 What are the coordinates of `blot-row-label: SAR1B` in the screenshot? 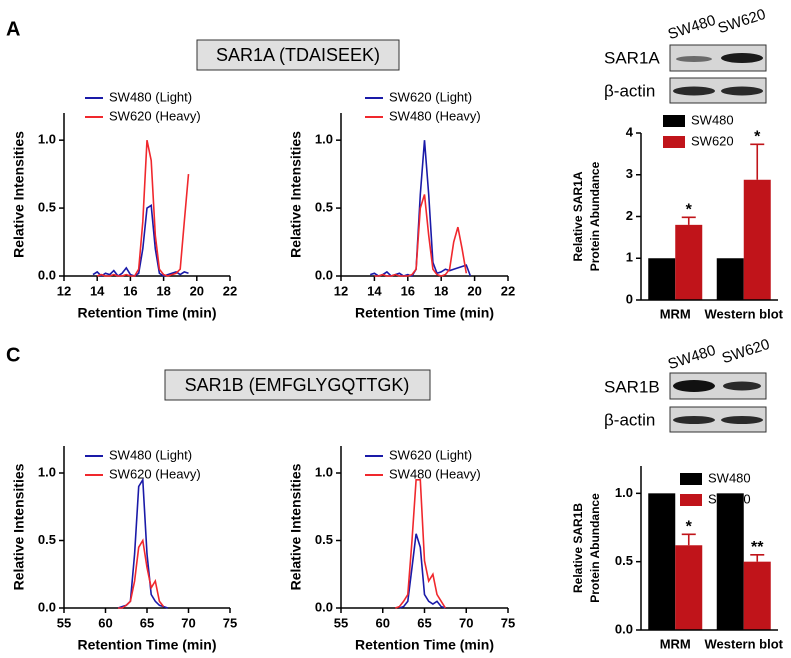 It's located at (632, 386).